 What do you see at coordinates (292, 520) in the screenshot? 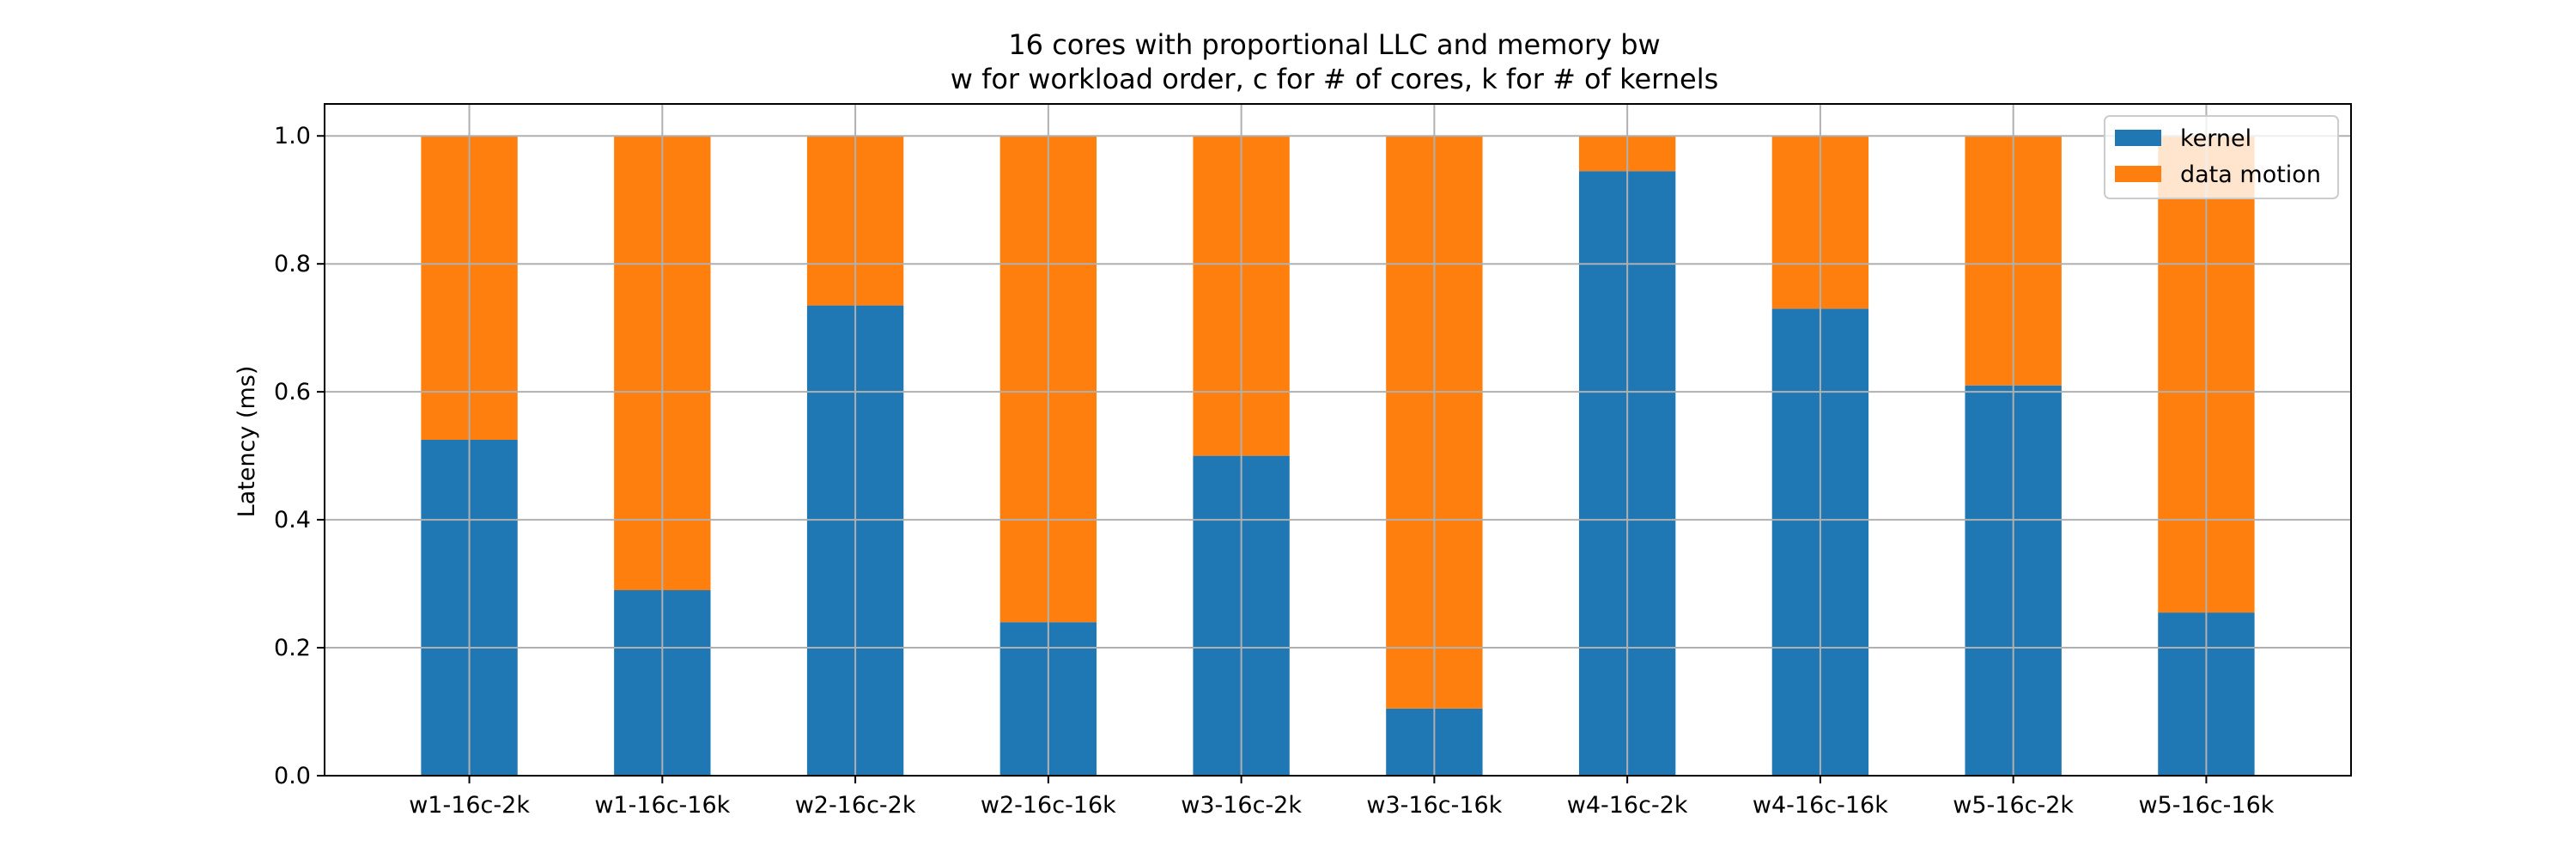
I see `y-tick-label: 0.4` at bounding box center [292, 520].